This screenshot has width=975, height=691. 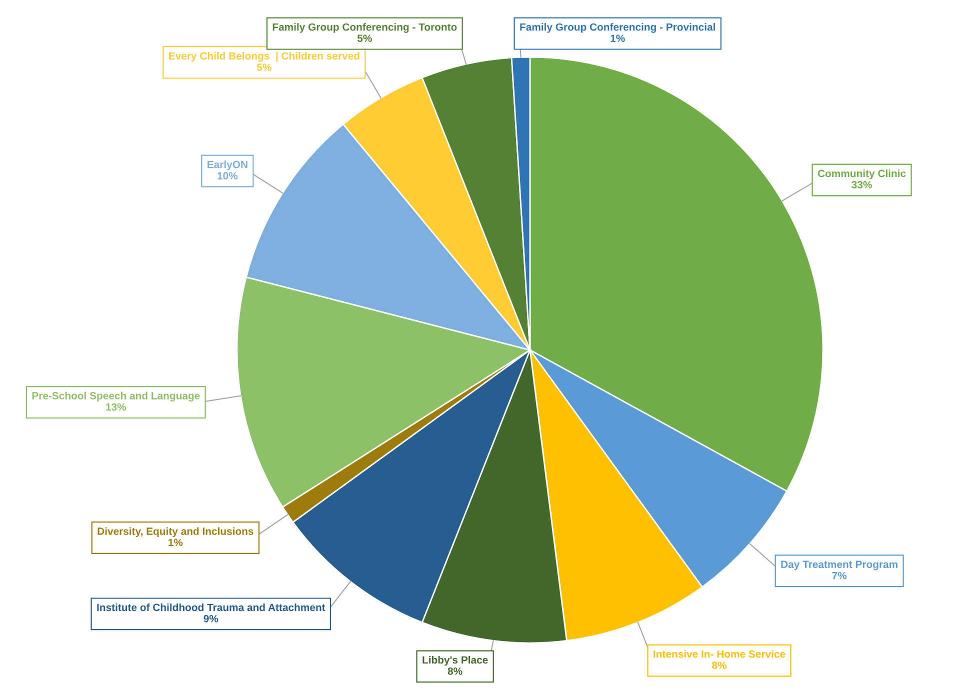 I want to click on slice-label: Every Child Belongs | Children served, so click(x=264, y=57).